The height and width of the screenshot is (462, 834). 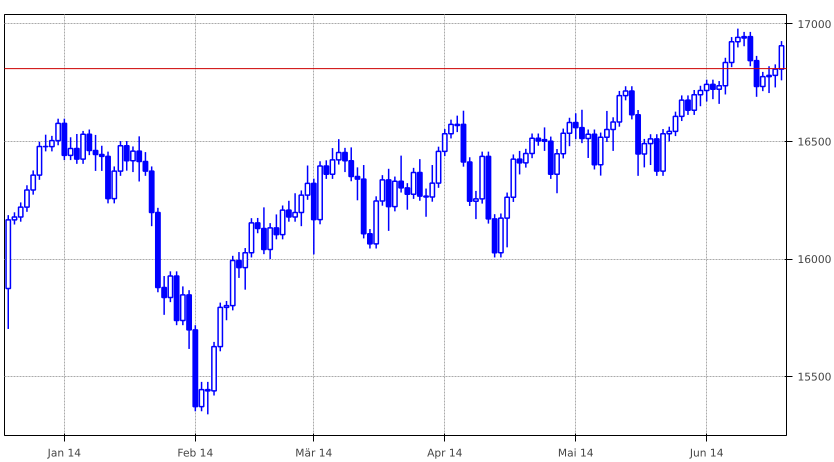 I want to click on x-tick-label: Feb 14, so click(x=195, y=453).